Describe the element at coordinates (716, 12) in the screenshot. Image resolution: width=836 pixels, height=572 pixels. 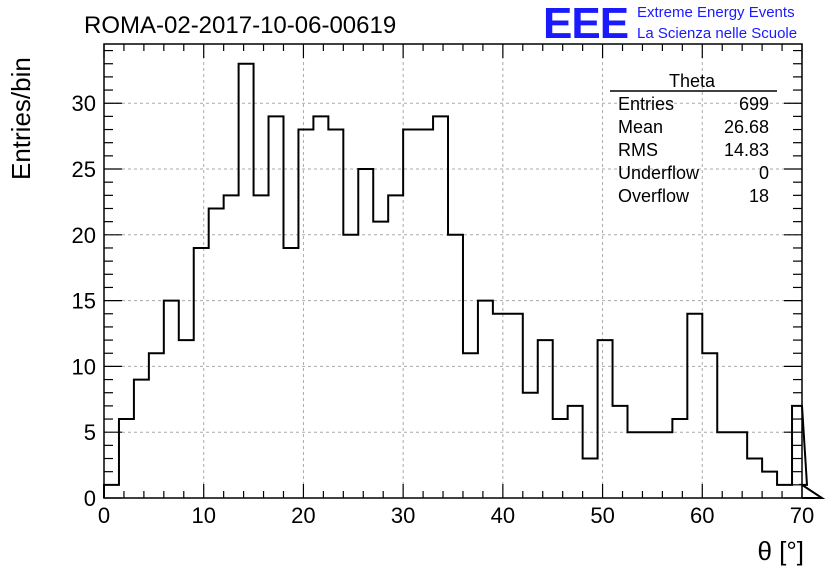
I see `eee-line-1: Extreme Energy Events` at that location.